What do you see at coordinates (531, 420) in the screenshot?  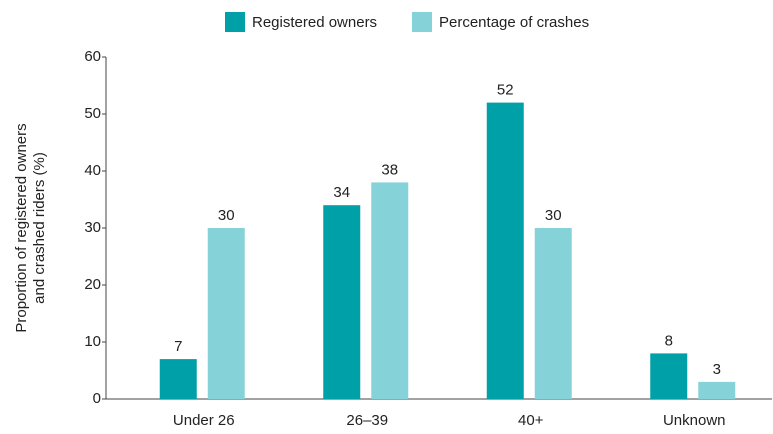 I see `x-tick-label: 40+` at bounding box center [531, 420].